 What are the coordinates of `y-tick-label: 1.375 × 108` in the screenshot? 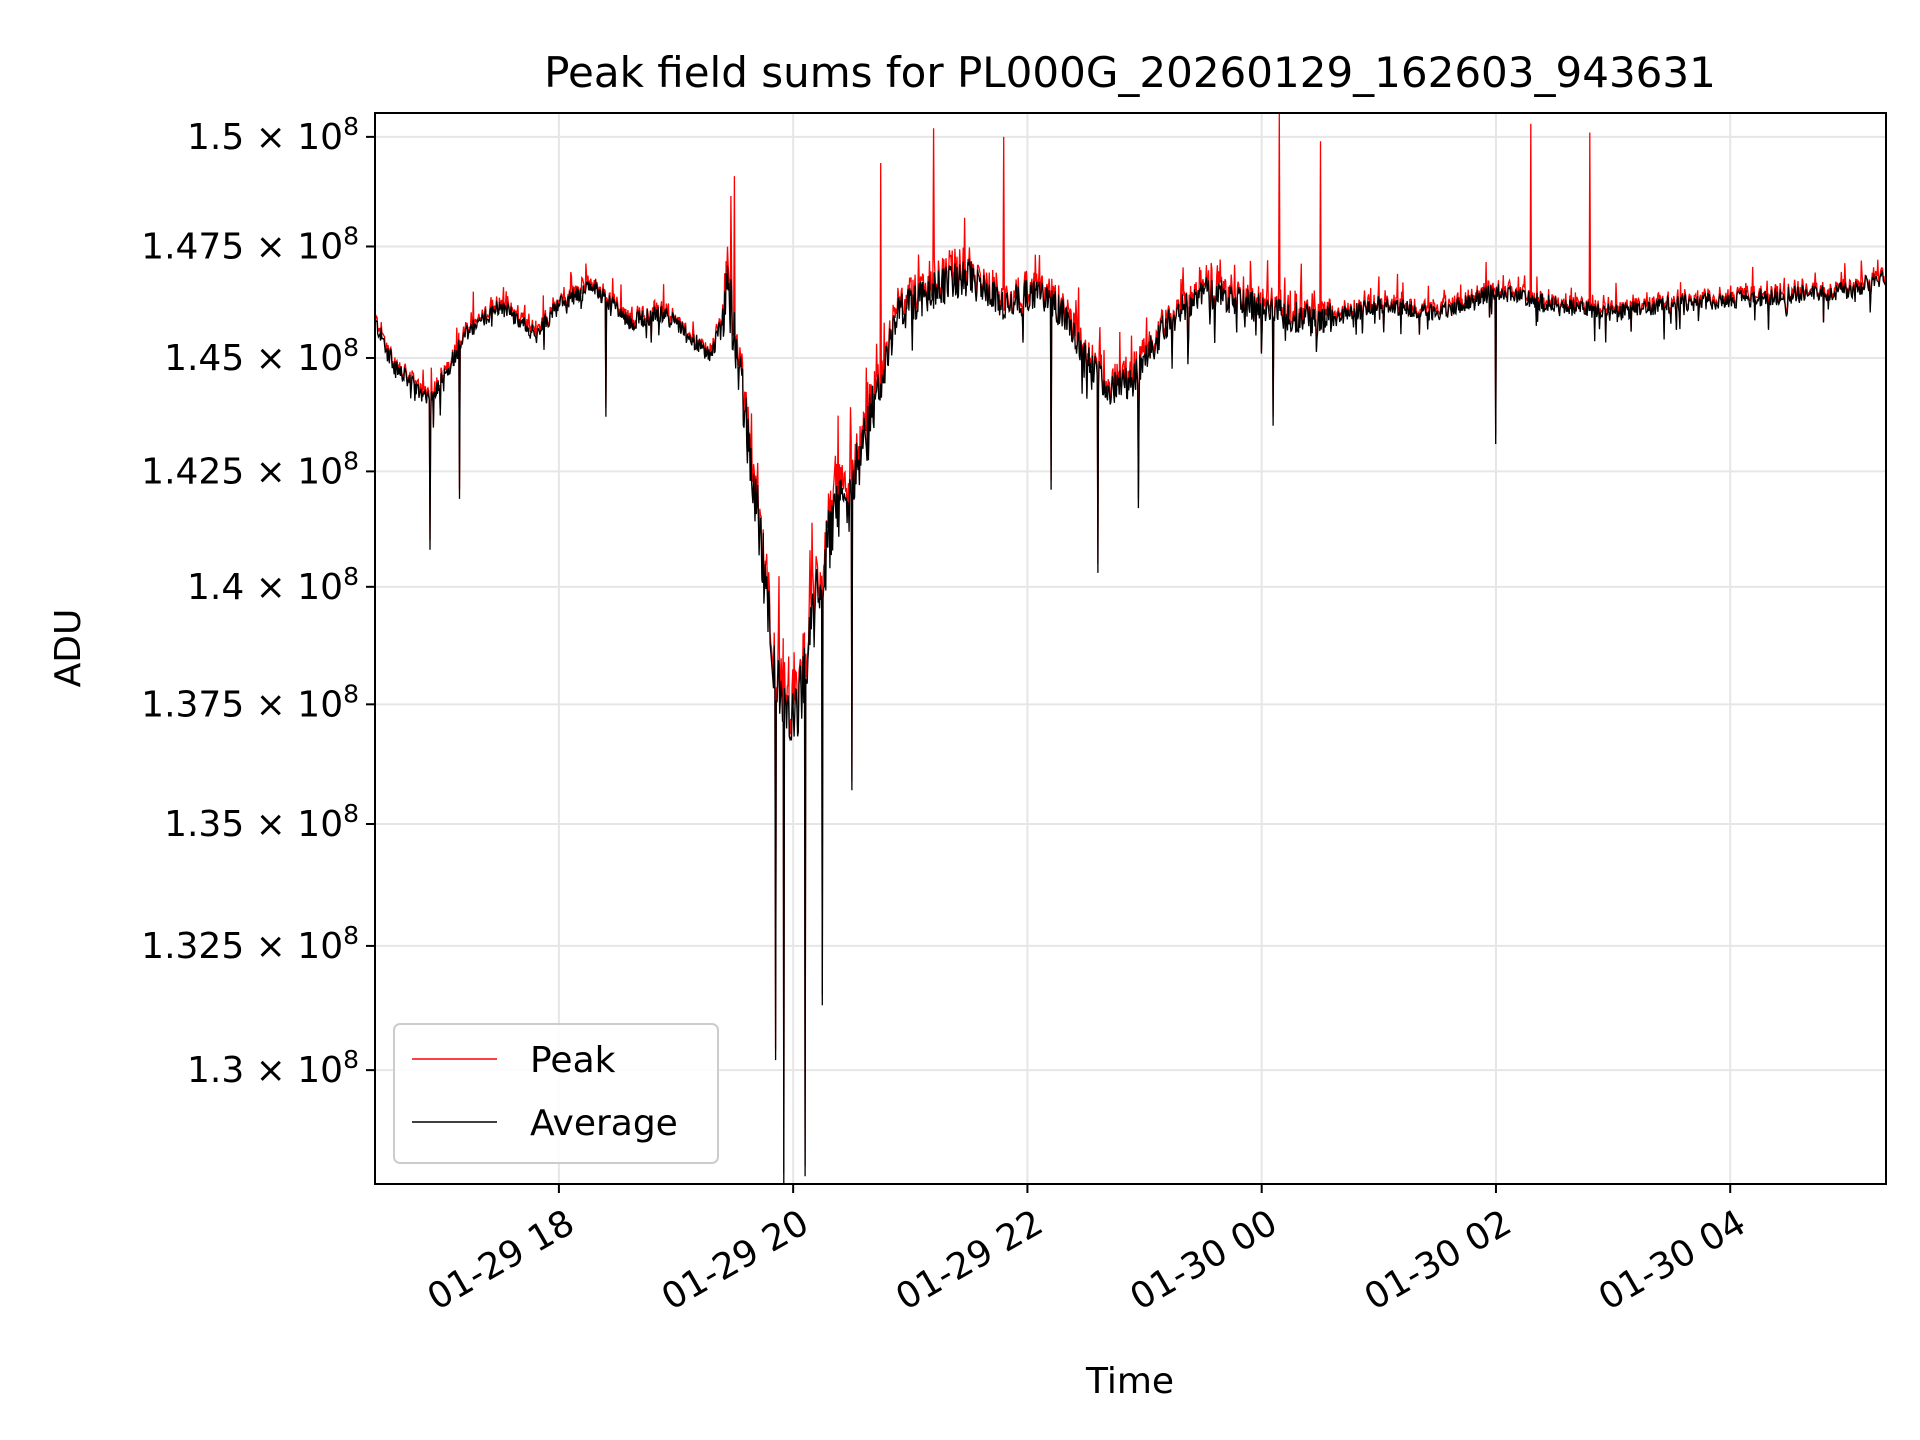 It's located at (250, 702).